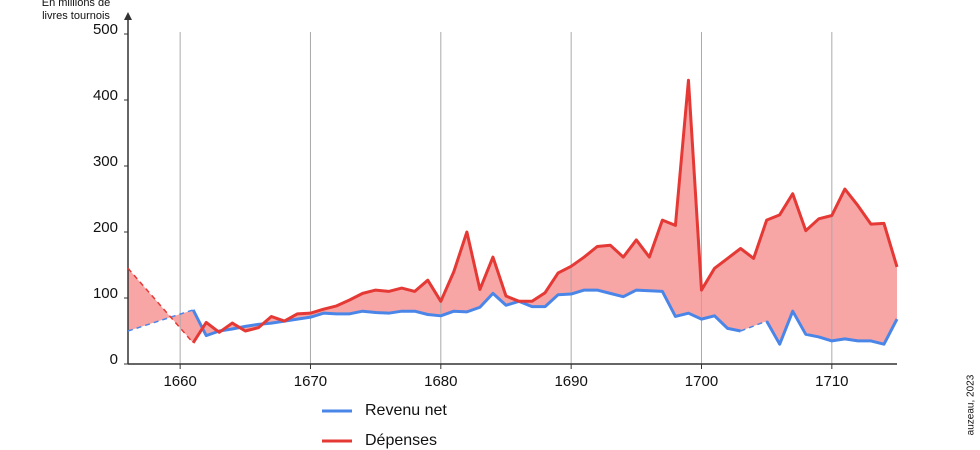 The height and width of the screenshot is (450, 980). Describe the element at coordinates (105, 29) in the screenshot. I see `y-tick-label: 500` at that location.